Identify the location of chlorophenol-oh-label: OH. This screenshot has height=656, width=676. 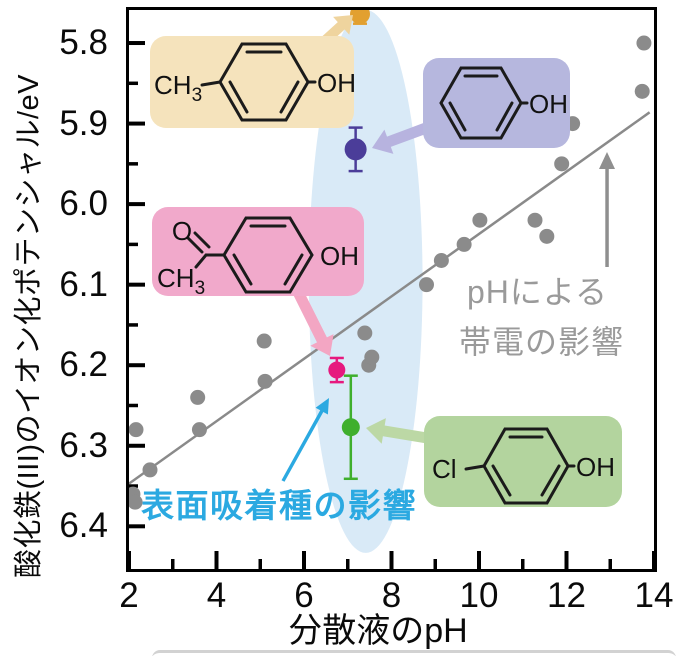
(595, 467).